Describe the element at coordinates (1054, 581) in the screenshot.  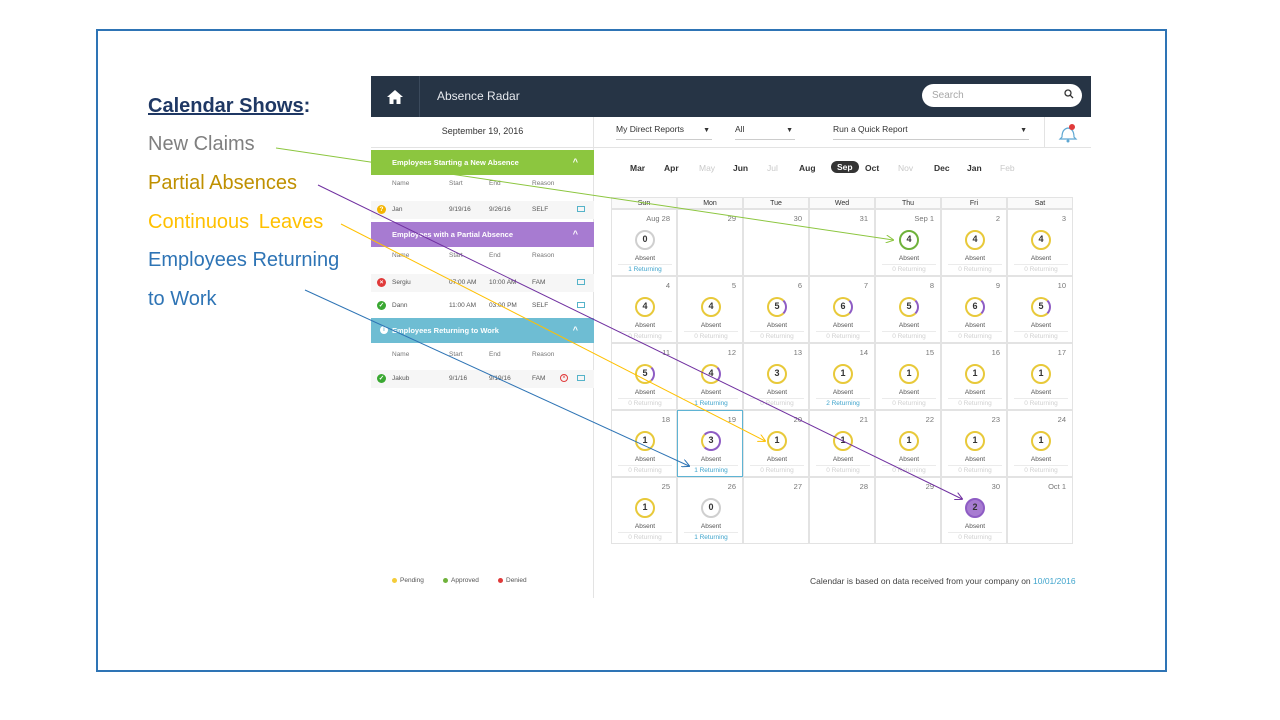
I see `footer-date-link: 10/01/2016` at that location.